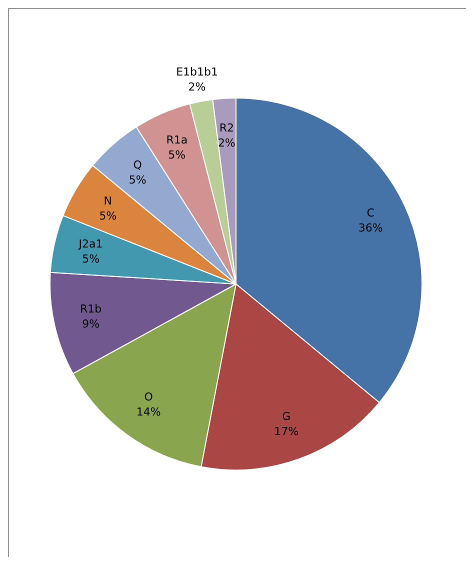 The image size is (474, 565). Describe the element at coordinates (370, 213) in the screenshot. I see `slice-label: C` at that location.